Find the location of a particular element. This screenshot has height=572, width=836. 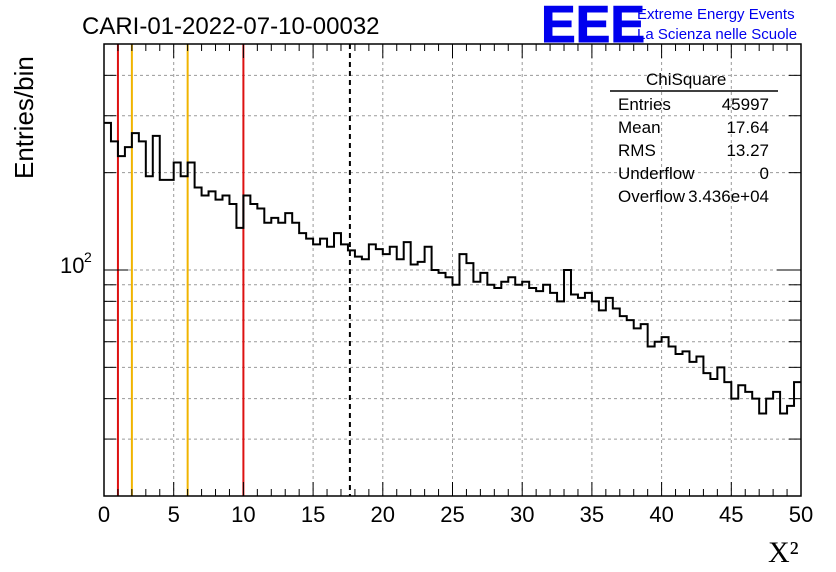

logo-line-2: La Scienza nelle Scuole is located at coordinates (717, 34).